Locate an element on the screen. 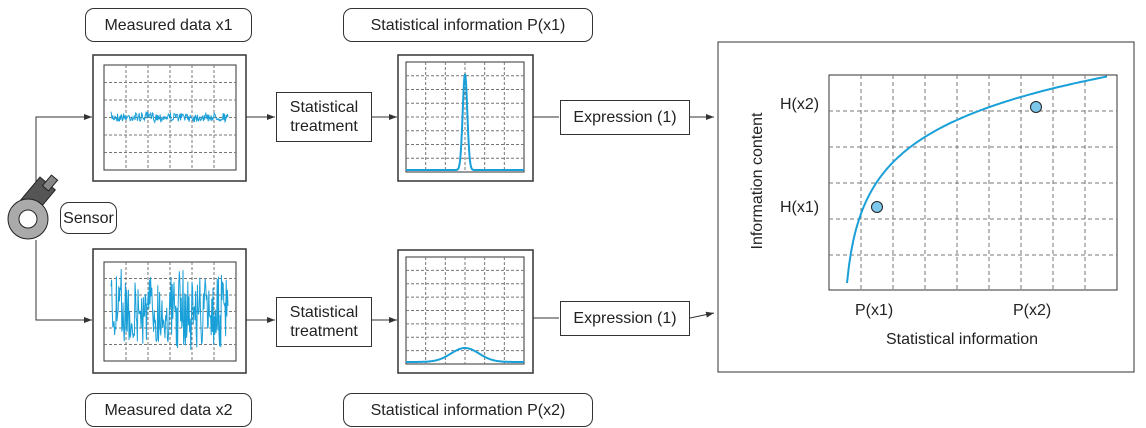 The height and width of the screenshot is (428, 1146). curve is located at coordinates (977, 179).